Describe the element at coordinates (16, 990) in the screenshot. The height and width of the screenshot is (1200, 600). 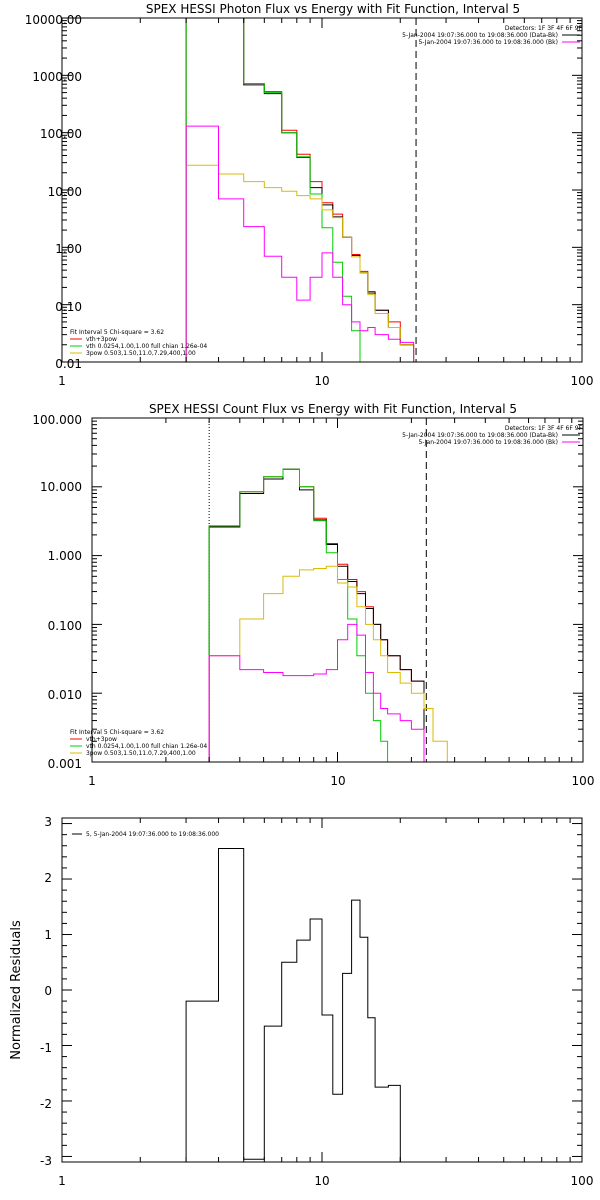
I see `y-axis-label: Normalized Residuals` at that location.